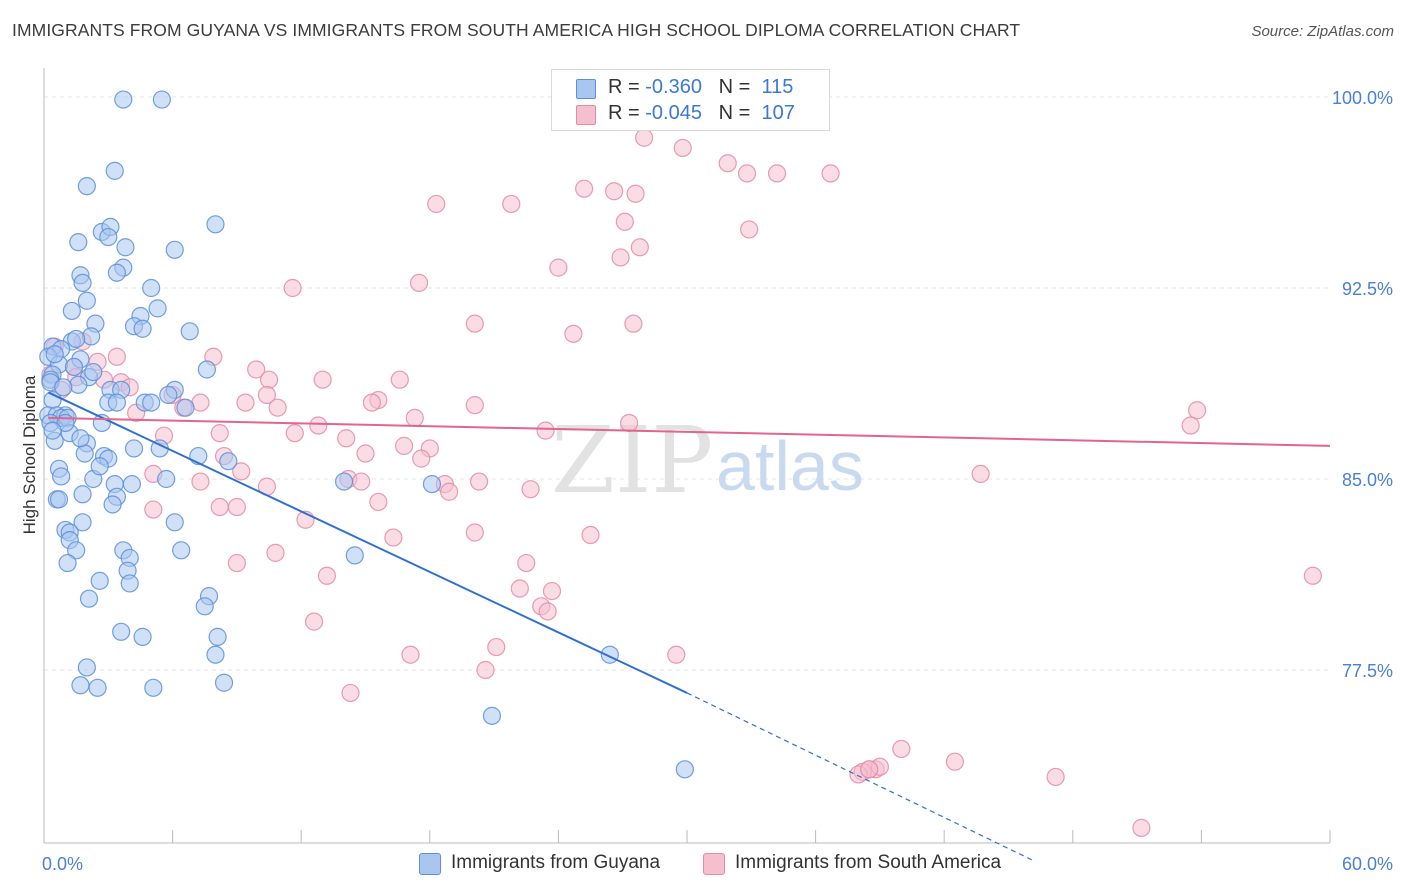  Describe the element at coordinates (1367, 480) in the screenshot. I see `y-tick-label: 85.0%` at that location.